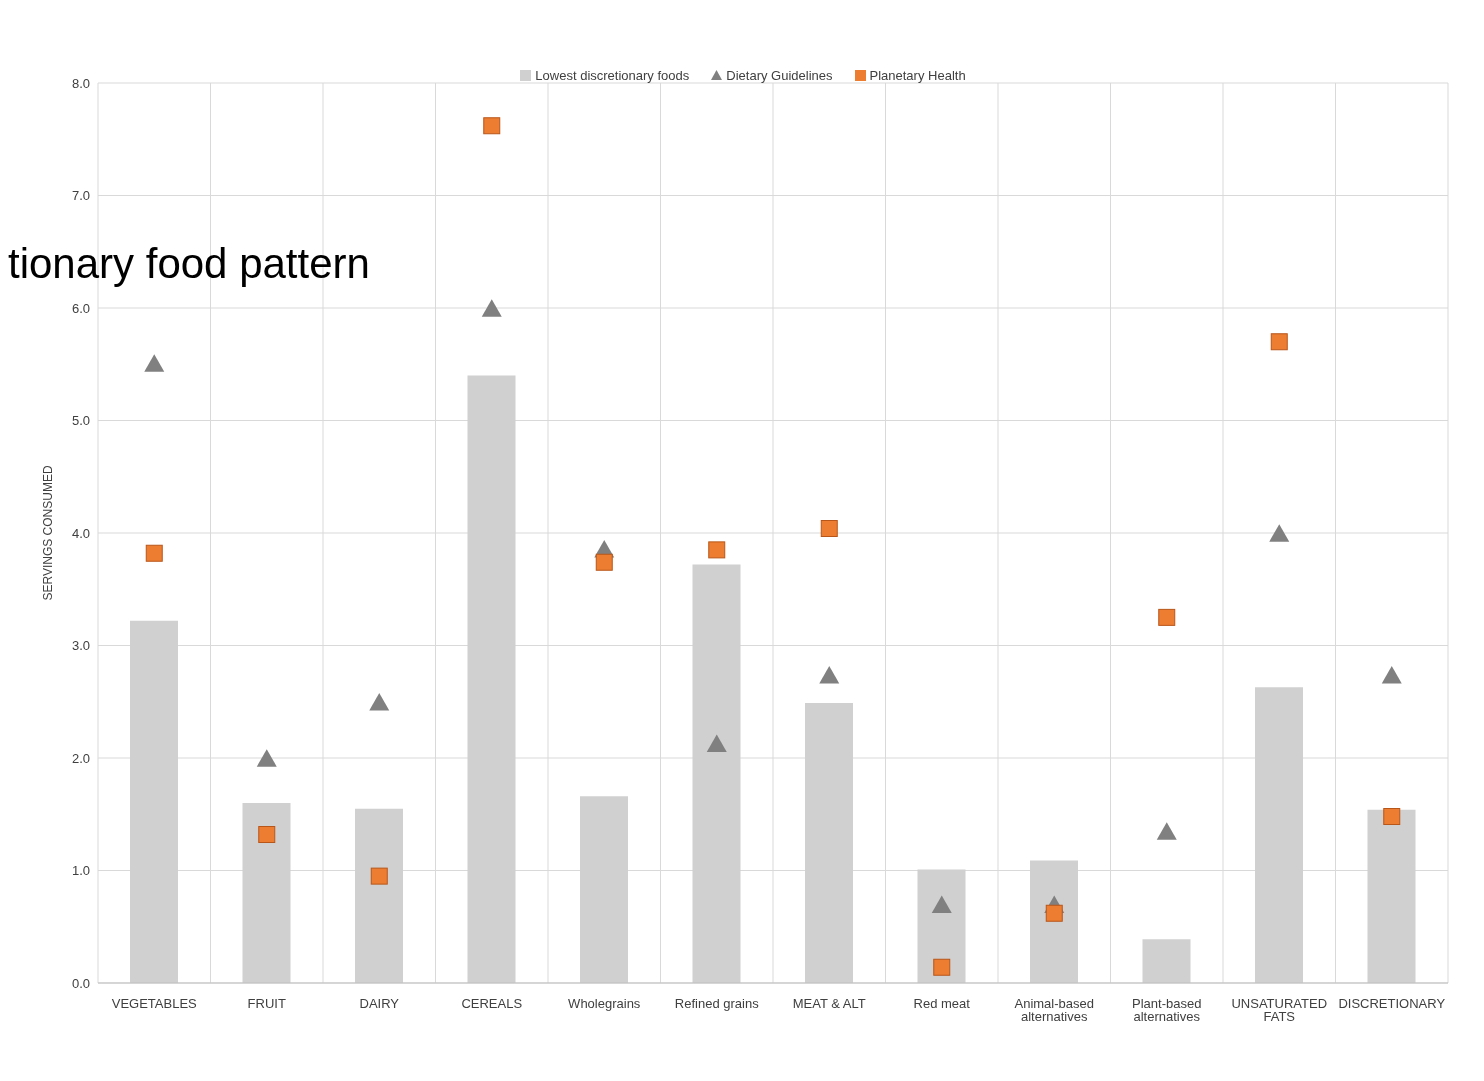  Describe the element at coordinates (80, 646) in the screenshot. I see `y-tick-label: 3.0` at that location.